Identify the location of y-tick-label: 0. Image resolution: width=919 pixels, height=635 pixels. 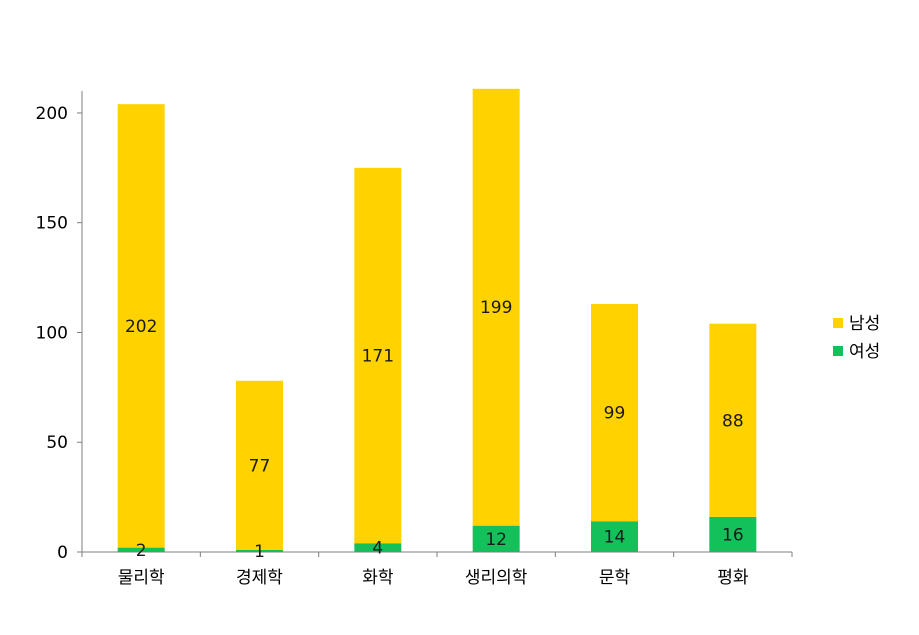
(62, 553).